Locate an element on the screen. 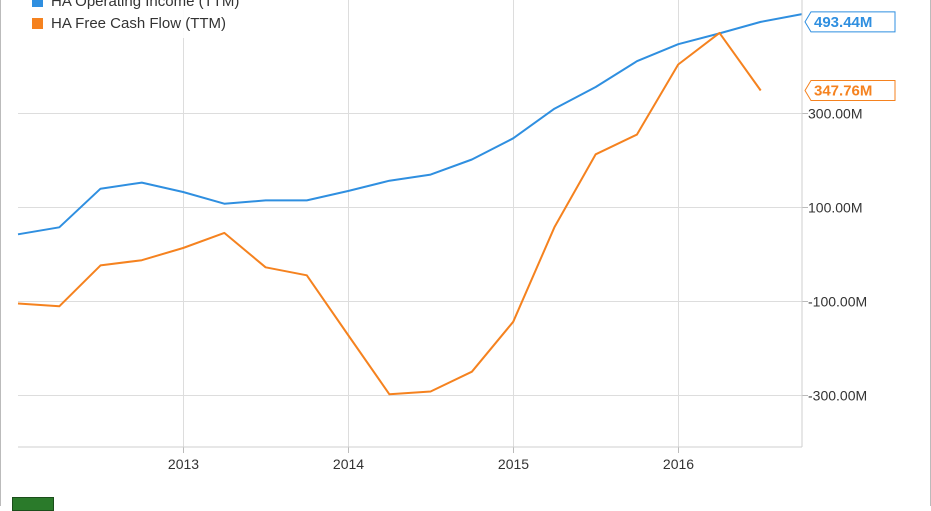 The height and width of the screenshot is (511, 931). series-end-labels: 493.44M 347.76M is located at coordinates (850, 56).